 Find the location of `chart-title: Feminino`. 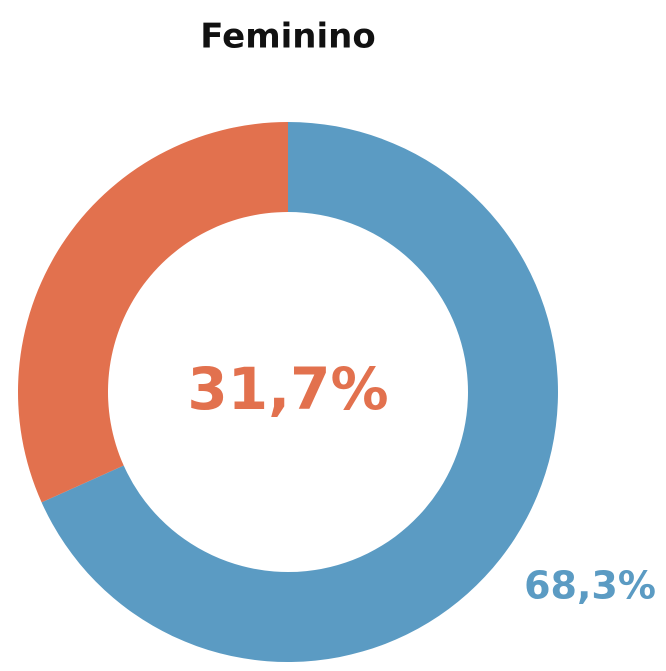

chart-title: Feminino is located at coordinates (287, 37).